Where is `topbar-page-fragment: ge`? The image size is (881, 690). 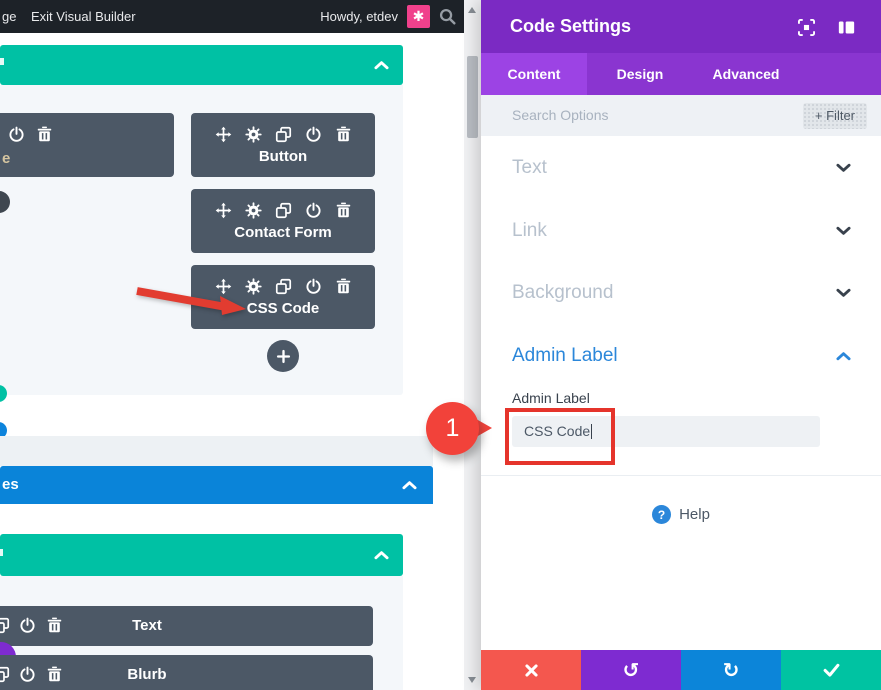
topbar-page-fragment: ge is located at coordinates (9, 16).